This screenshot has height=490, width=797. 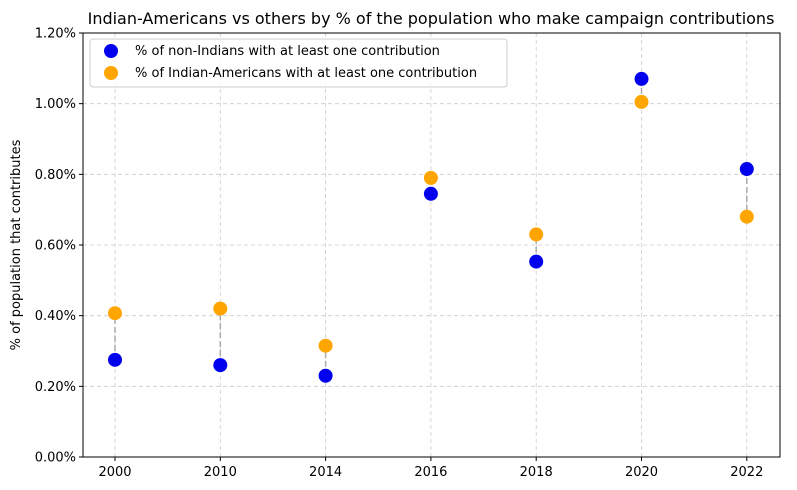 What do you see at coordinates (55, 458) in the screenshot?
I see `y-tick-label: 0.00%` at bounding box center [55, 458].